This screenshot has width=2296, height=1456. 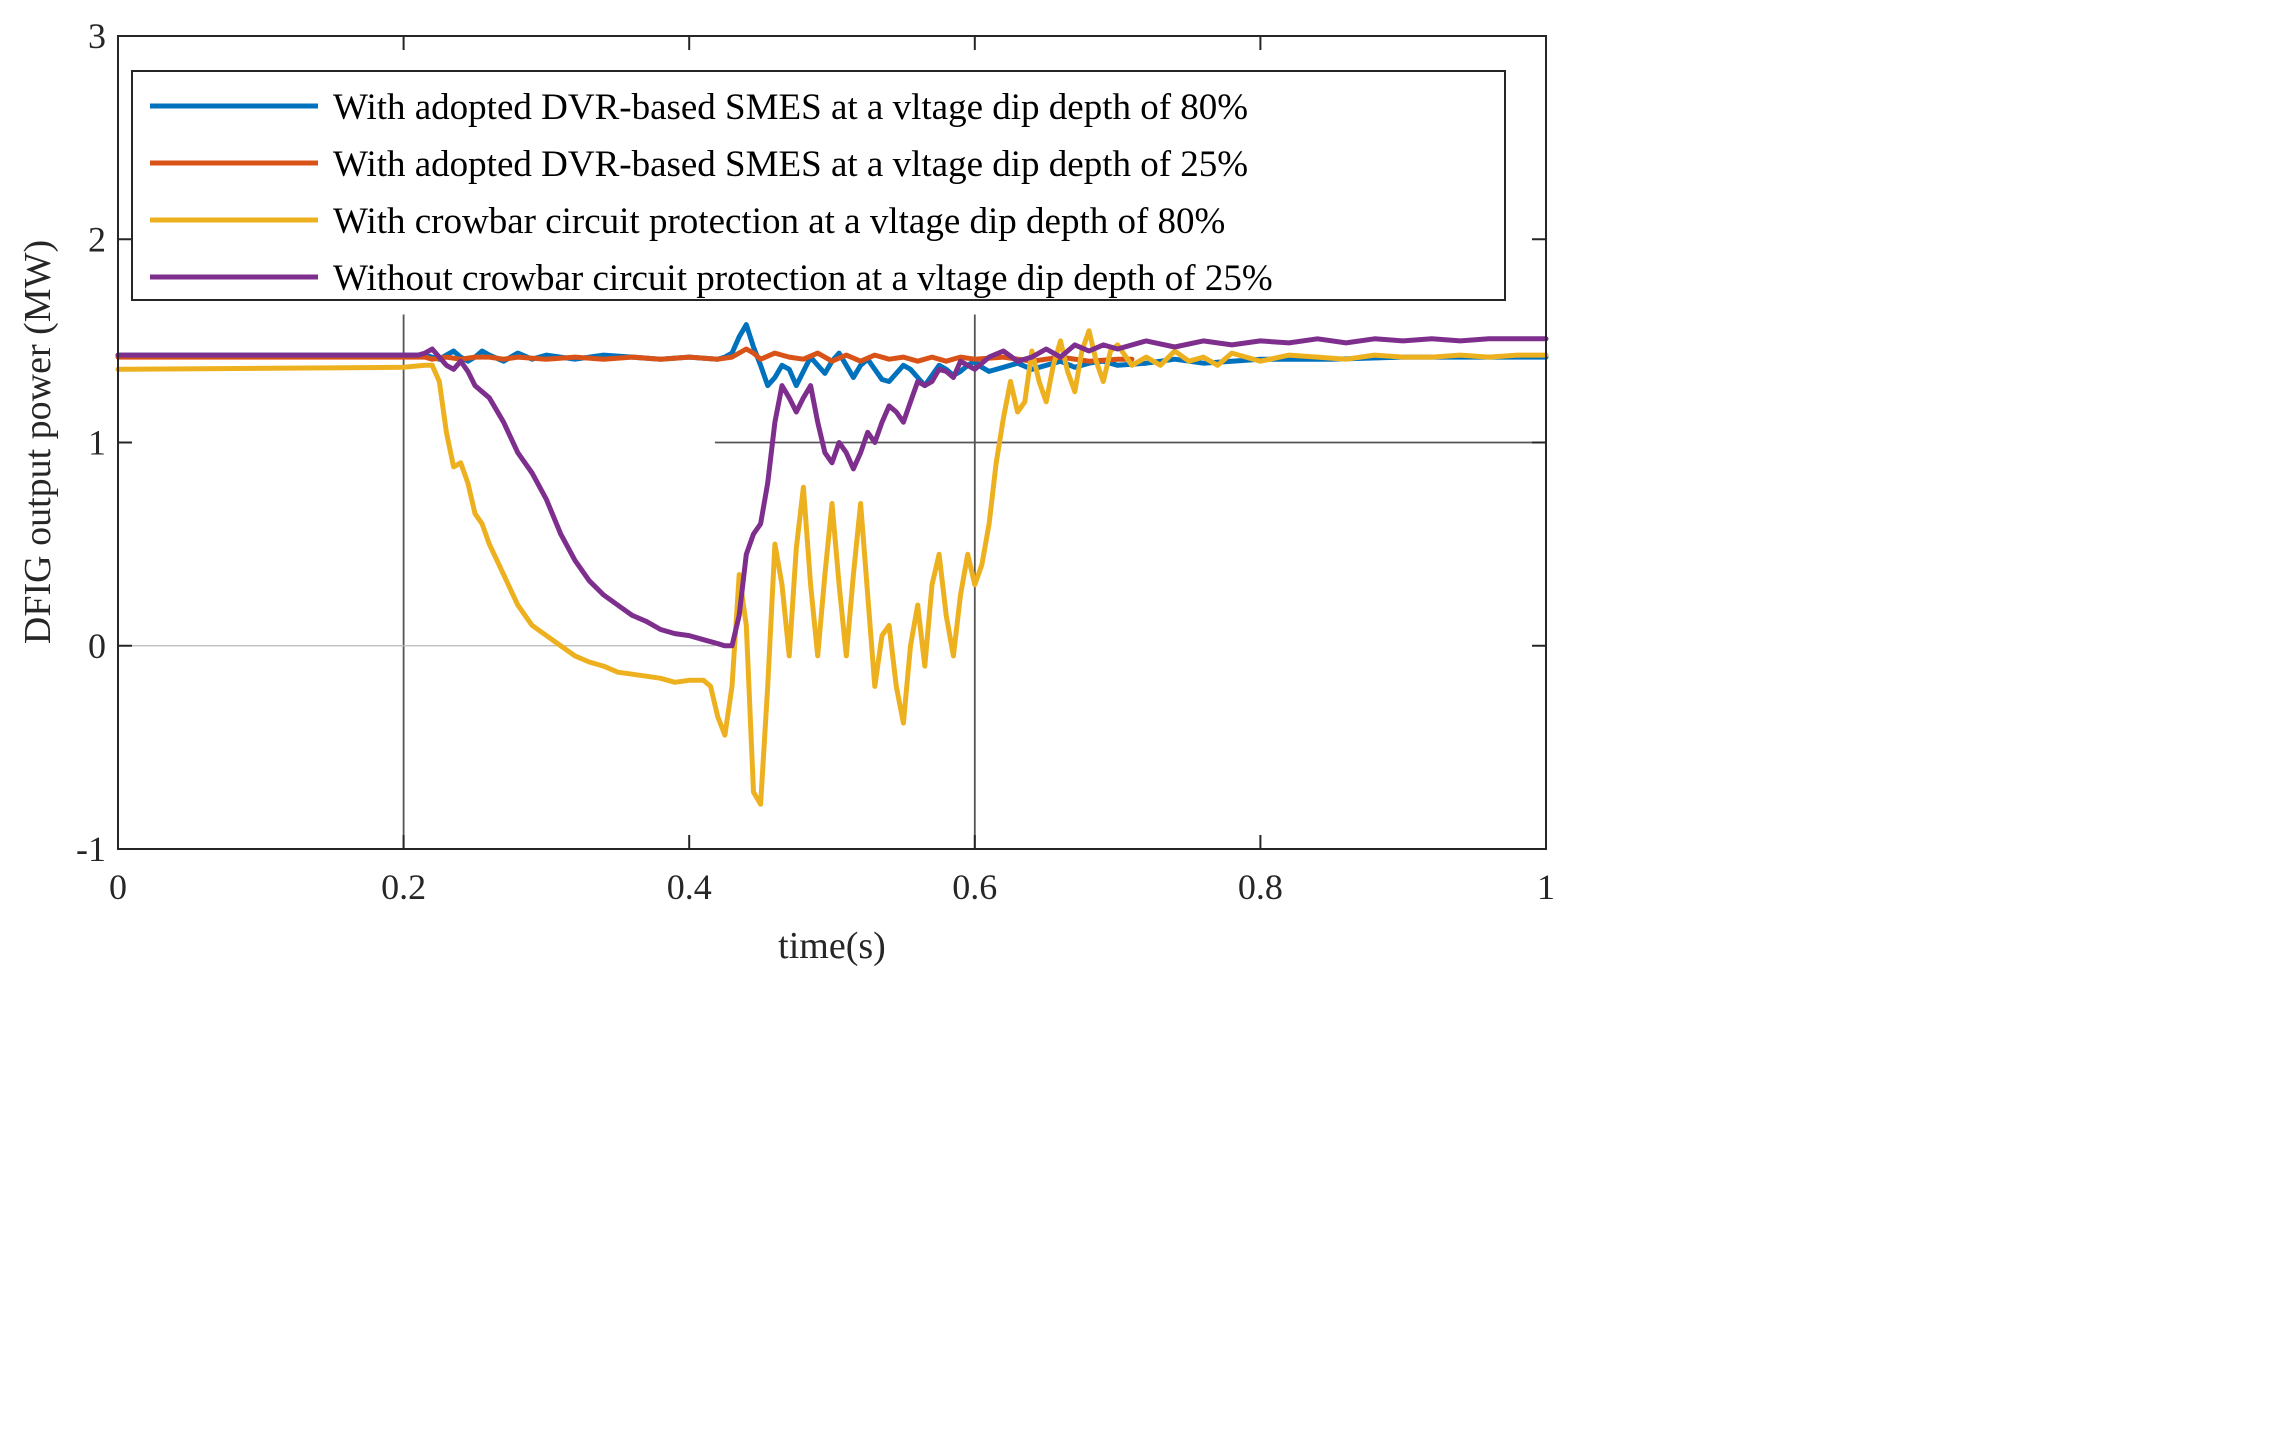 I want to click on x-tick-label: 0.8, so click(x=1260, y=887).